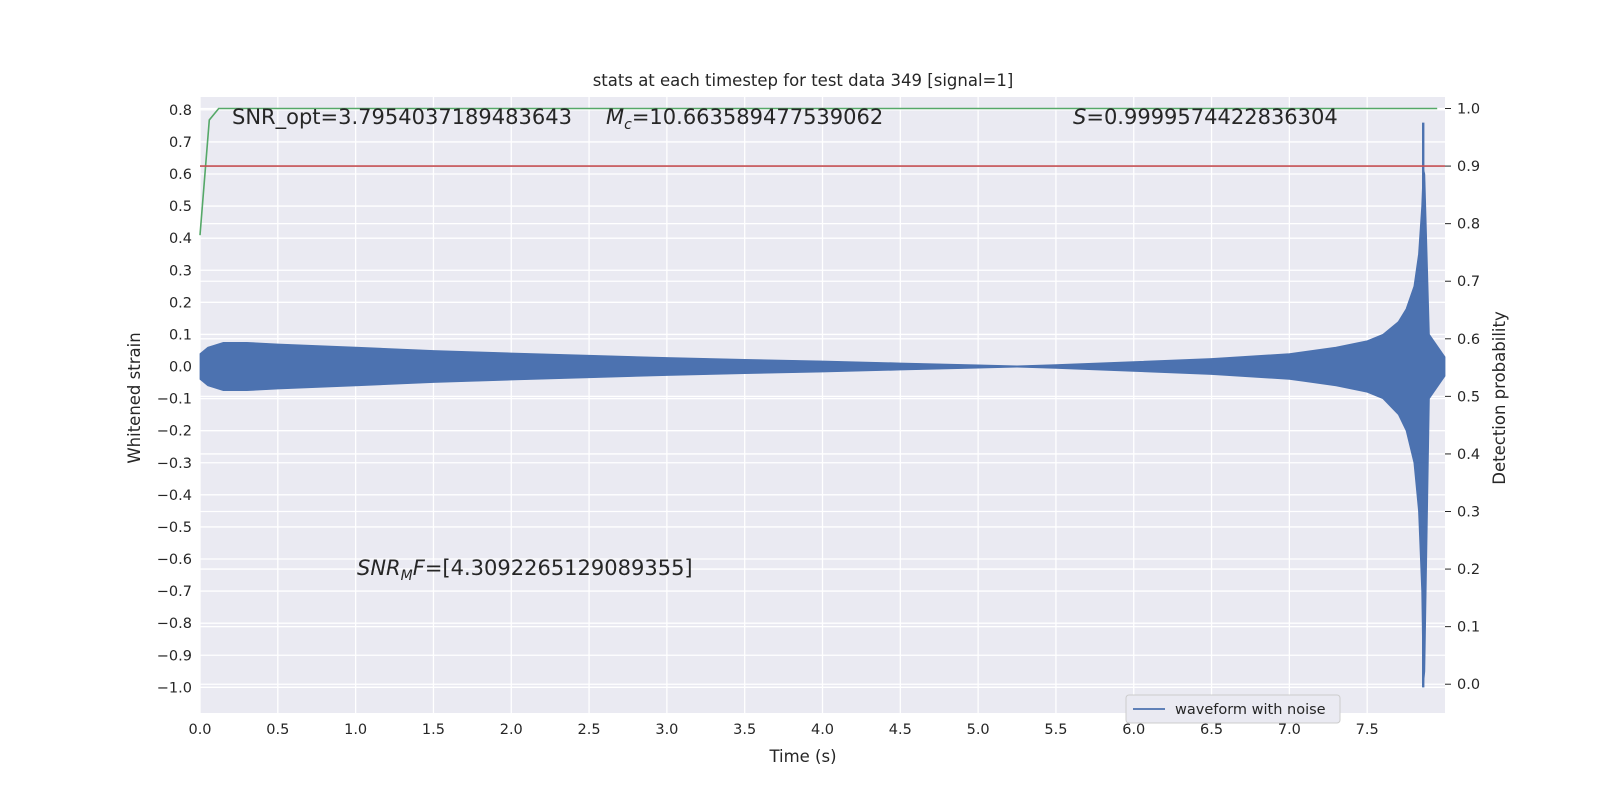 Image resolution: width=1600 pixels, height=800 pixels. I want to click on right-y-tick-label-8: 0.8, so click(1468, 225).